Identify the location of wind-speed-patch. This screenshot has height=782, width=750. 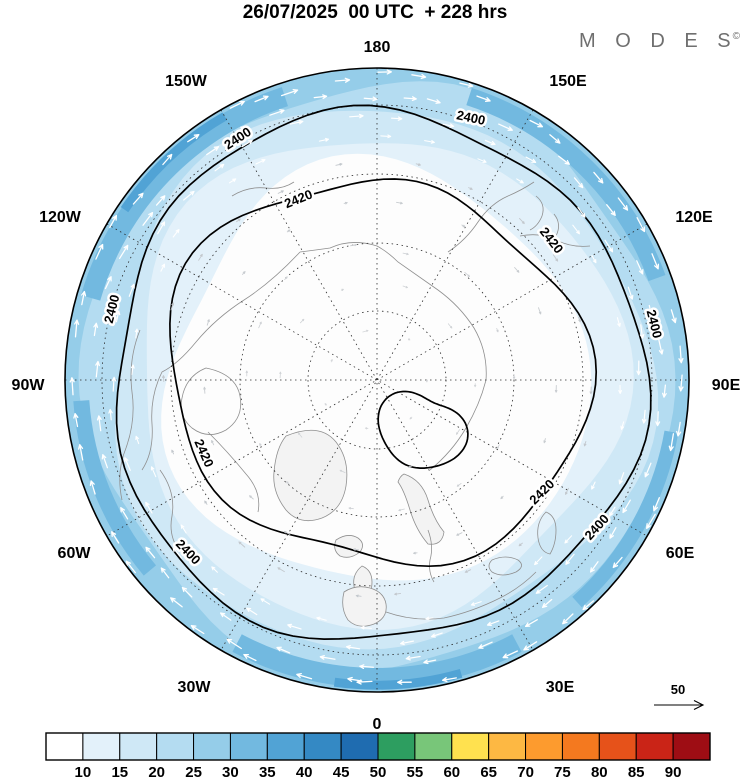
(398, 679).